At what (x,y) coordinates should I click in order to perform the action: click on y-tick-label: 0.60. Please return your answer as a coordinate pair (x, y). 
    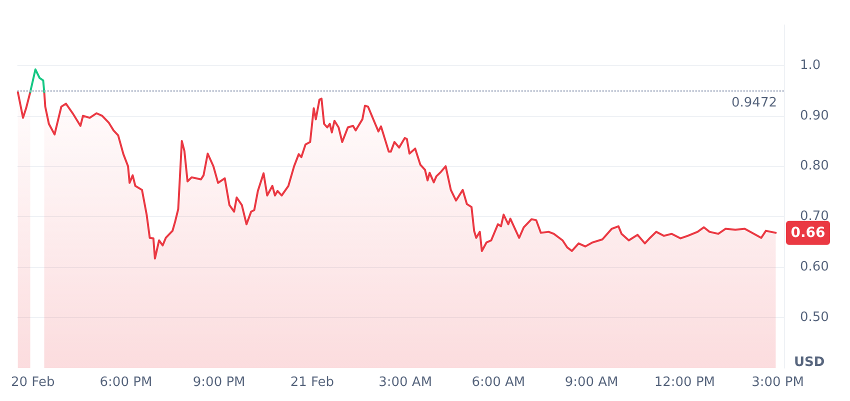
    Looking at the image, I should click on (814, 267).